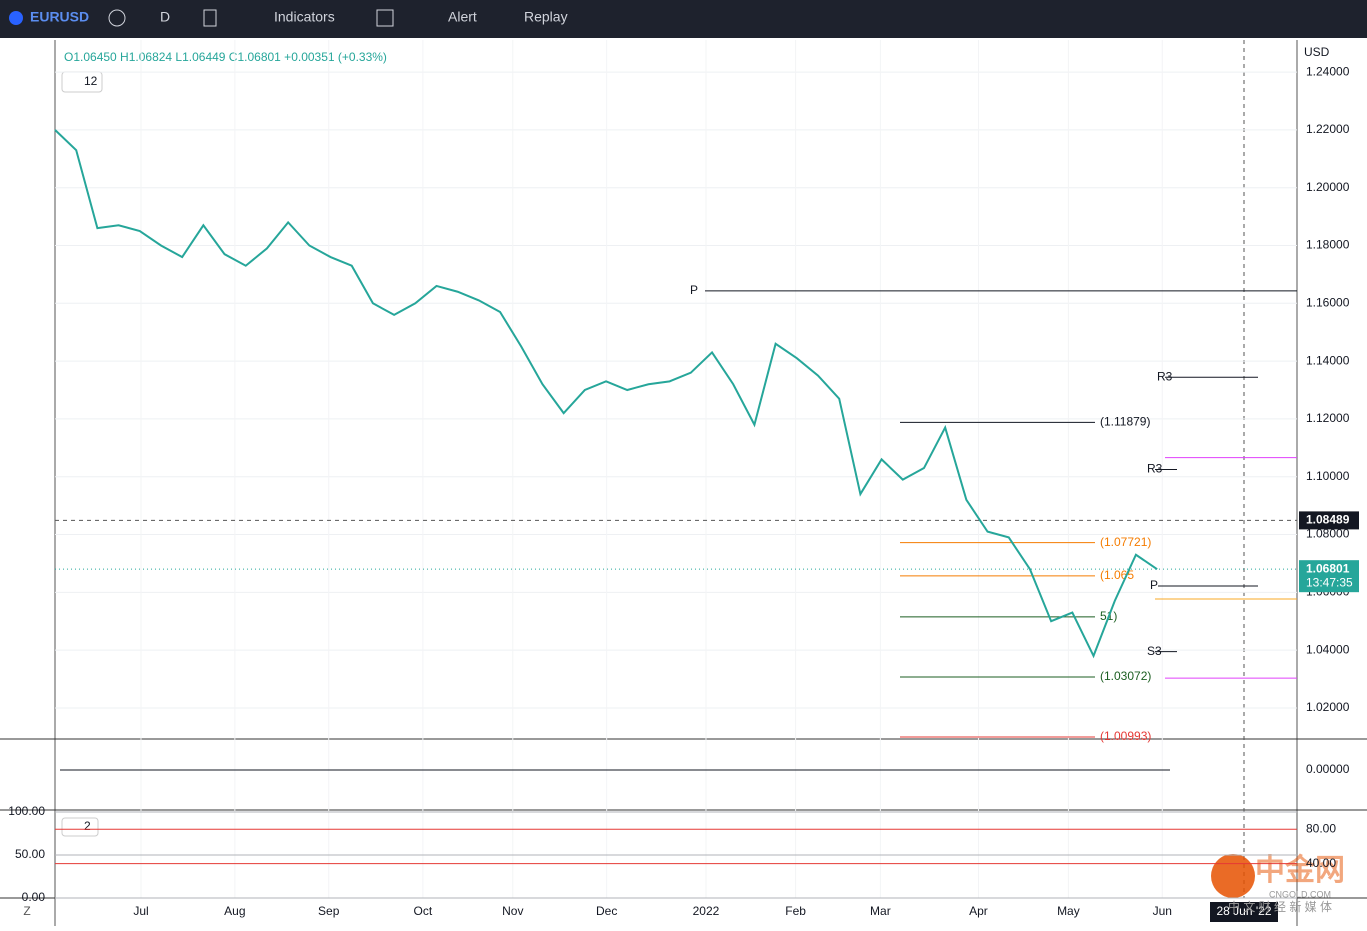  Describe the element at coordinates (91, 81) in the screenshot. I see `badge-count: 12` at that location.